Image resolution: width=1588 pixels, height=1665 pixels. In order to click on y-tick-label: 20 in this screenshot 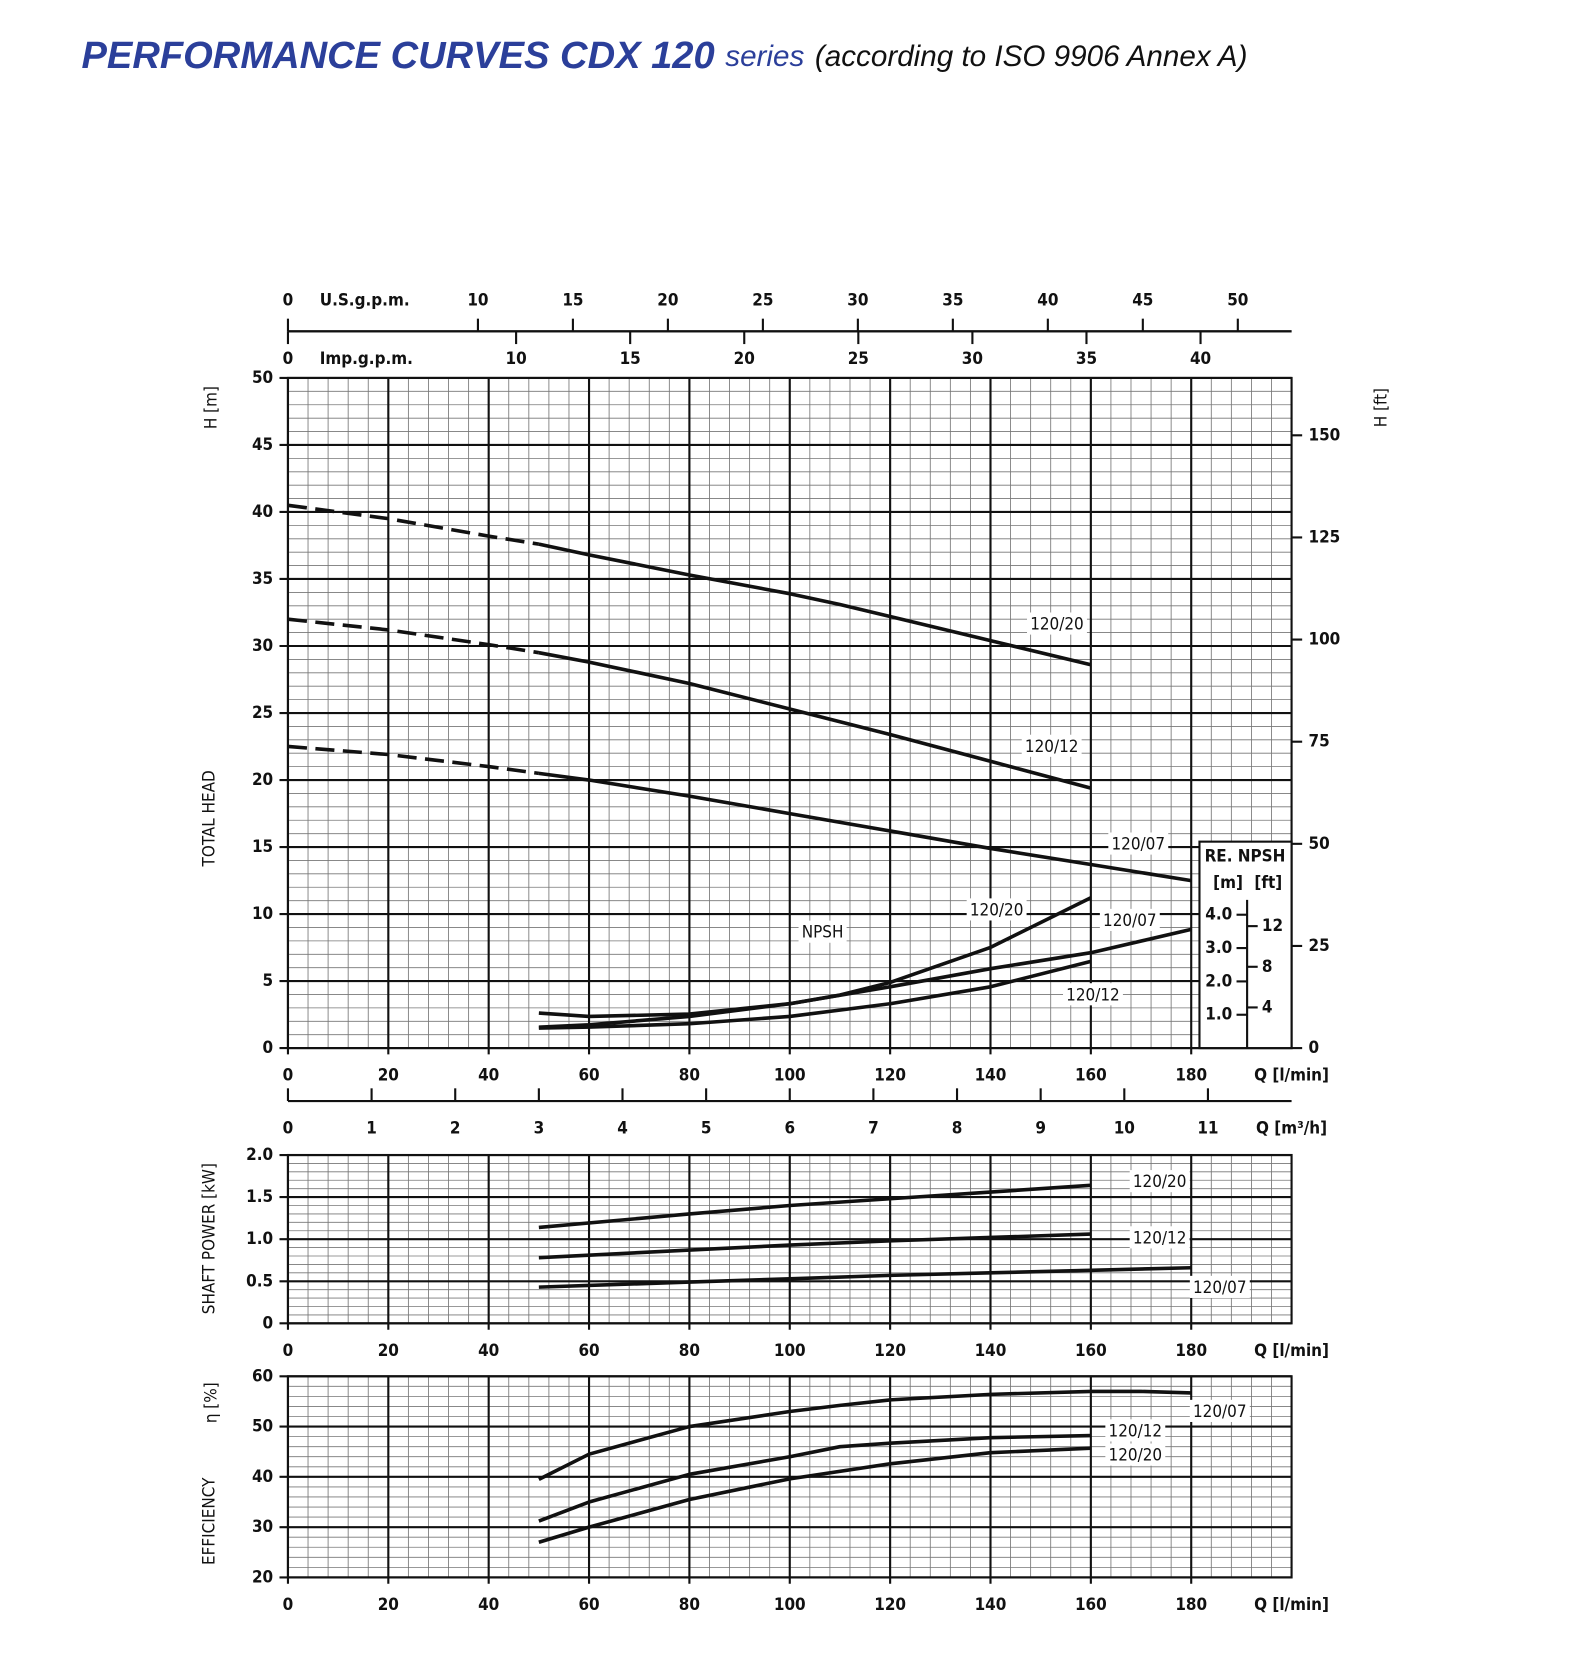, I will do `click(262, 779)`.